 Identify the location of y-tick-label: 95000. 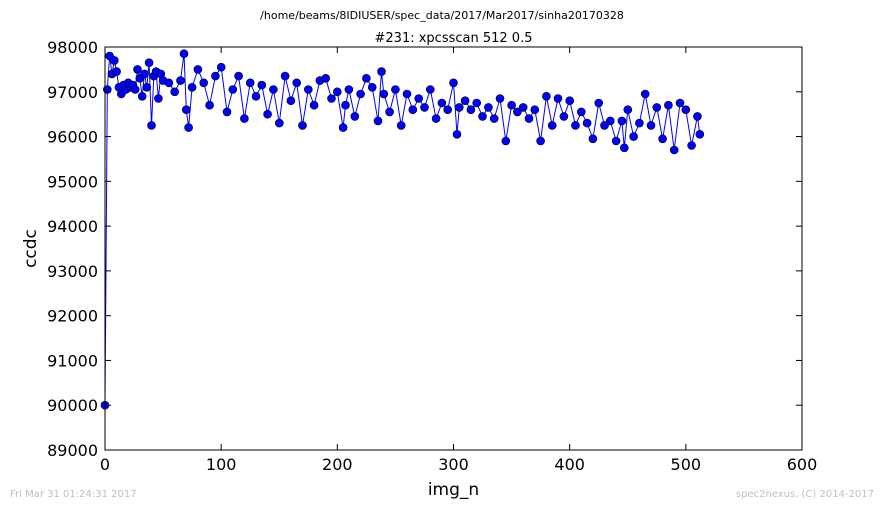
(72, 181).